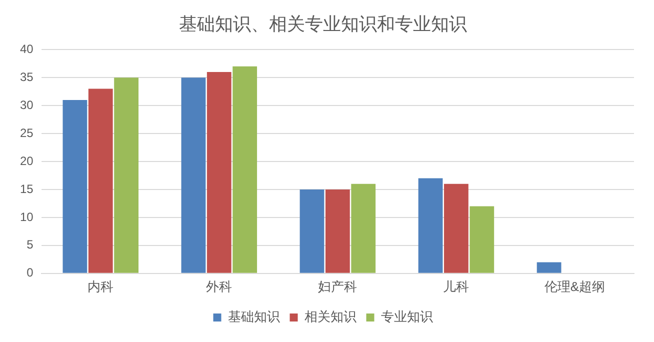  Describe the element at coordinates (456, 286) in the screenshot. I see `x-tick-label: 儿科` at that location.